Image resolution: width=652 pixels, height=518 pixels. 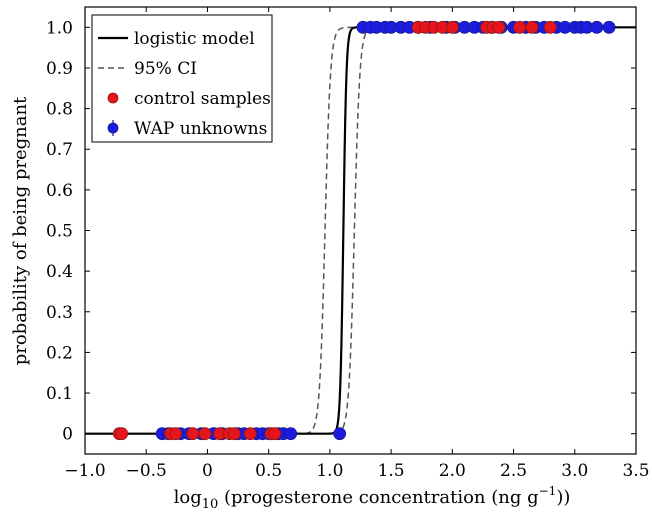 What do you see at coordinates (59, 69) in the screenshot?
I see `y-tick-label: 0.9` at bounding box center [59, 69].